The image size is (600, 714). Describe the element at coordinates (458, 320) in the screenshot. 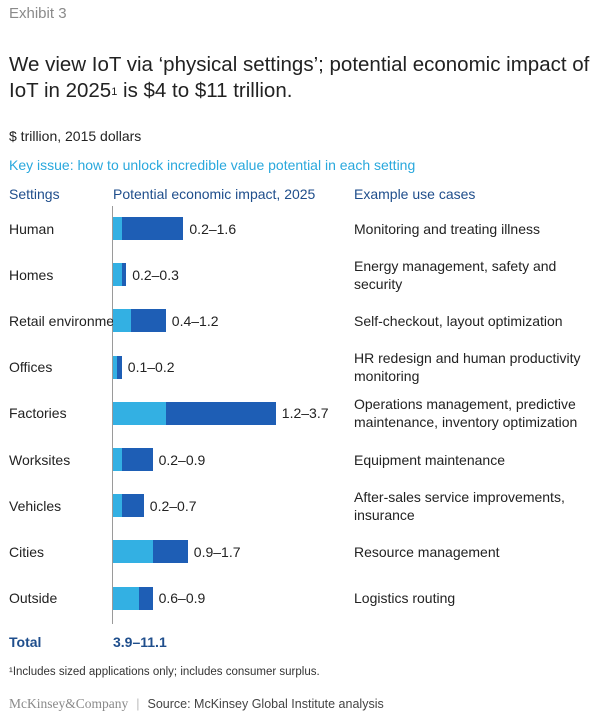

I see `use-case: Self-checkout, layout optimization` at that location.